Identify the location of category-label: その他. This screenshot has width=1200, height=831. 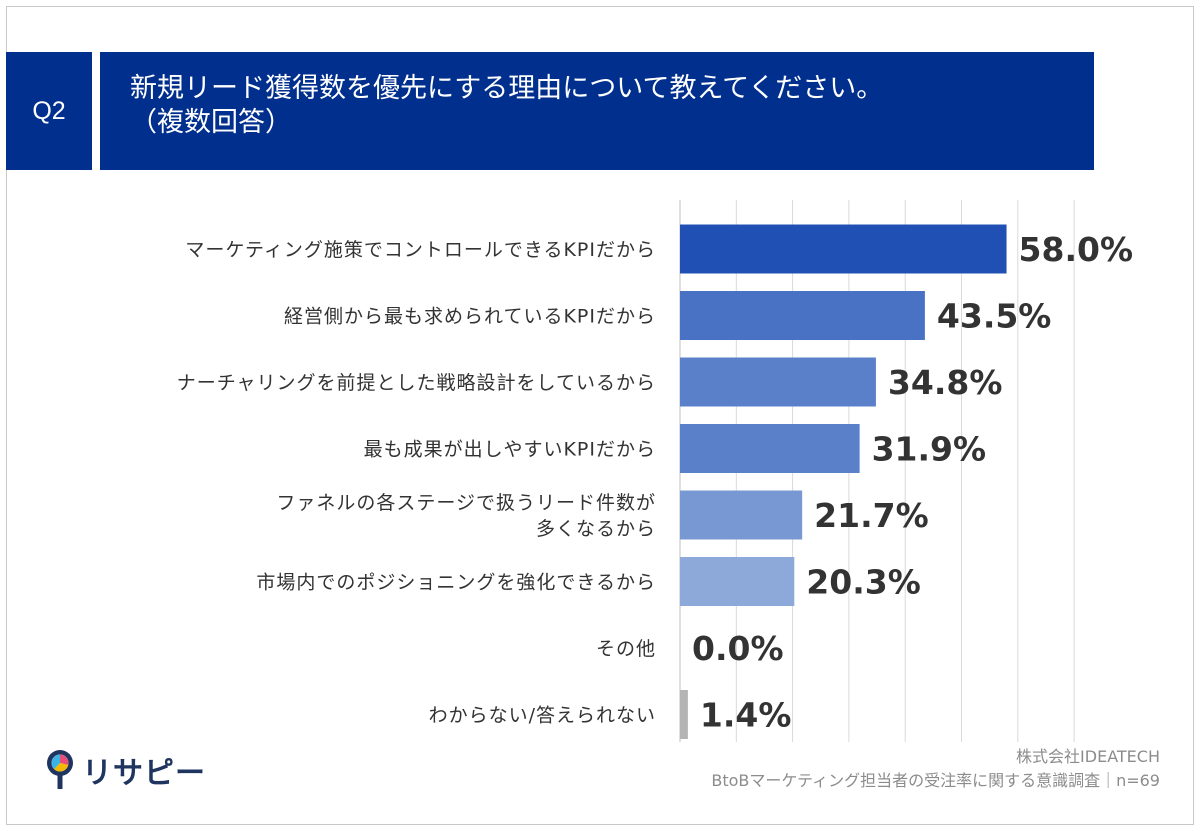
(626, 649).